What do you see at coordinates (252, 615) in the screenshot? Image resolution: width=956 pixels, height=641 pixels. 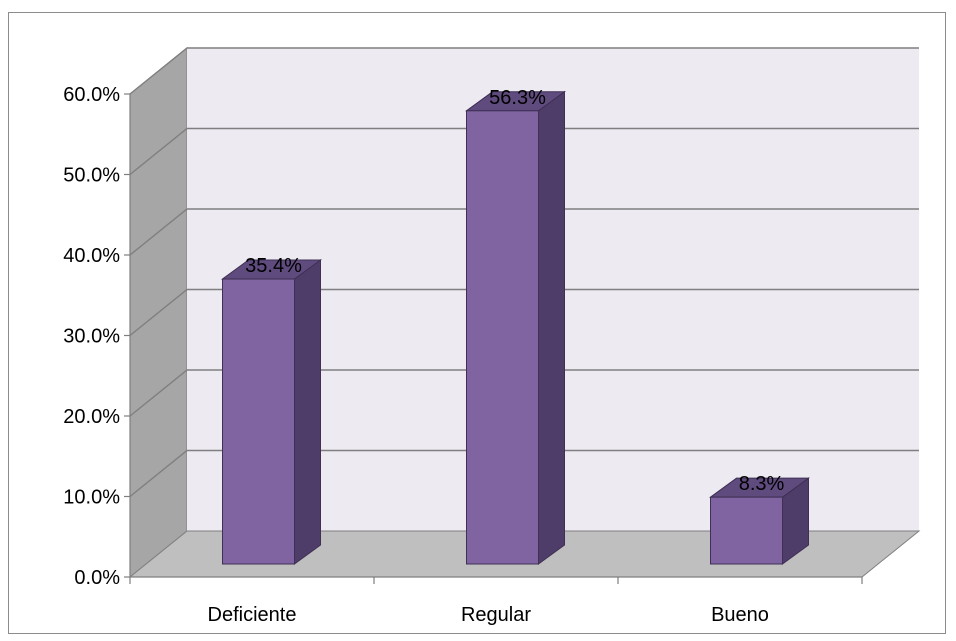 I see `category-label-deficiente: Deficiente` at bounding box center [252, 615].